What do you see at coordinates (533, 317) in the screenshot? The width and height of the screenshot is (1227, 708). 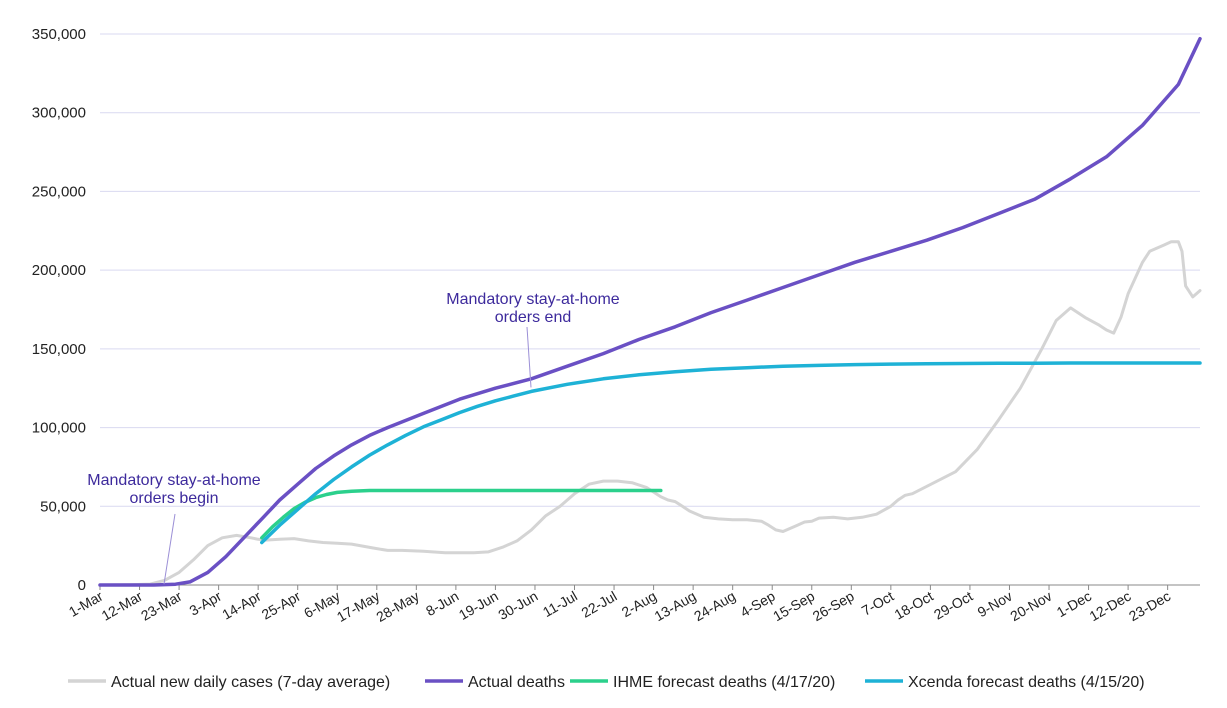 I see `annotation-text: orders end` at bounding box center [533, 317].